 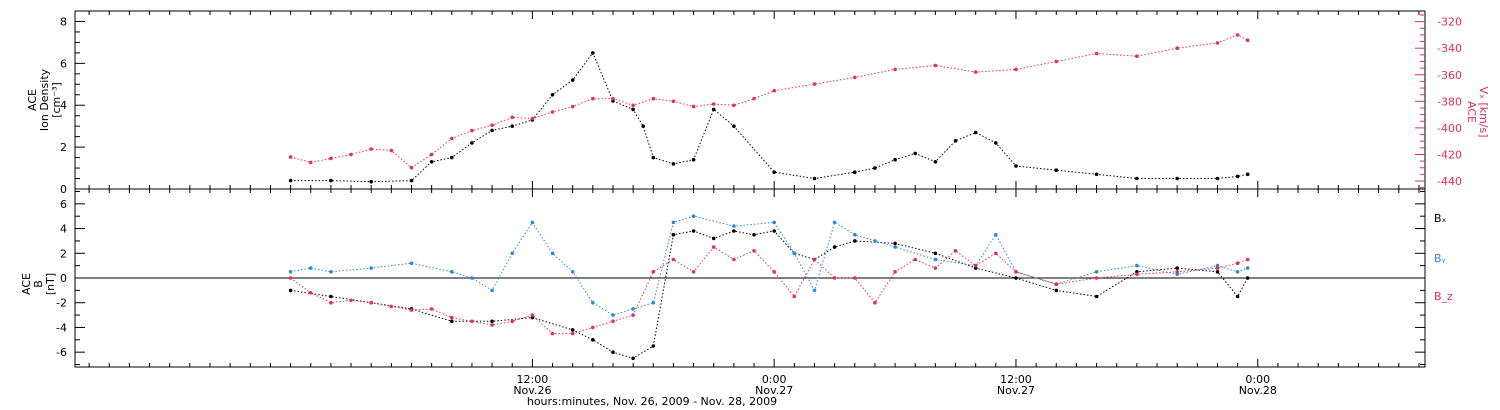 I want to click on top-left-tick-label: 2, so click(x=63, y=147).